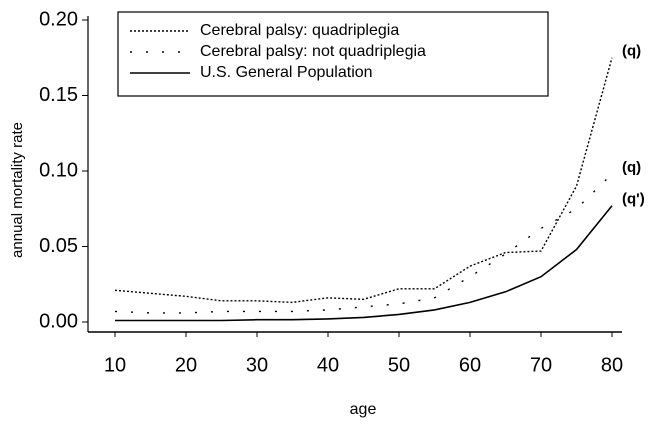  I want to click on legend-box, so click(333, 54).